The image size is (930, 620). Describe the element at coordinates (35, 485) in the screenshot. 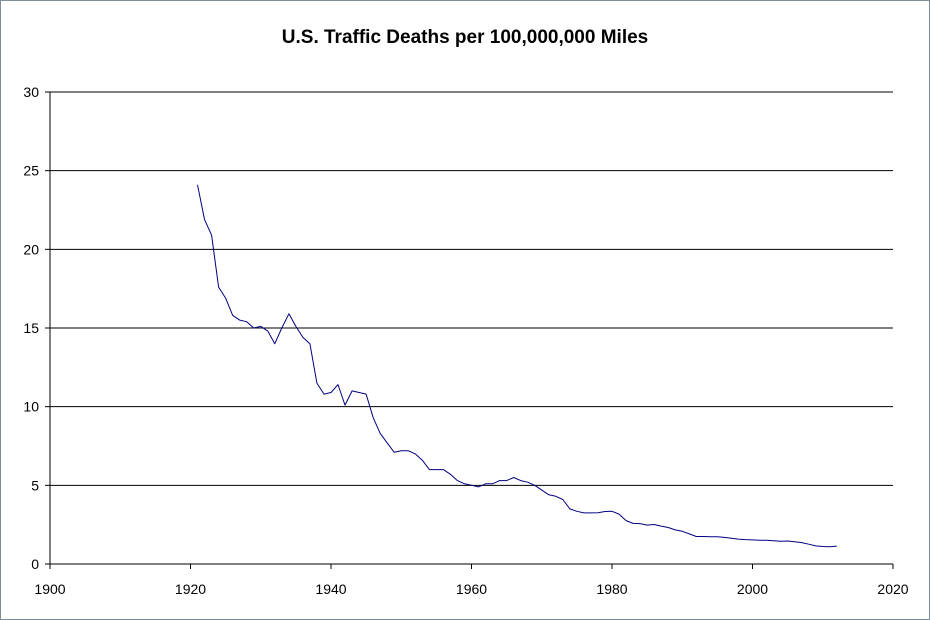

I see `y-tick-label: 5` at that location.